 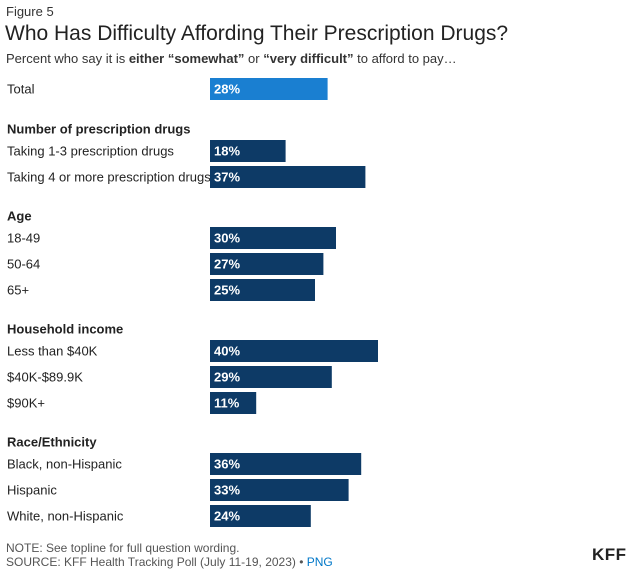 I want to click on data-label: 28%, so click(x=227, y=89).